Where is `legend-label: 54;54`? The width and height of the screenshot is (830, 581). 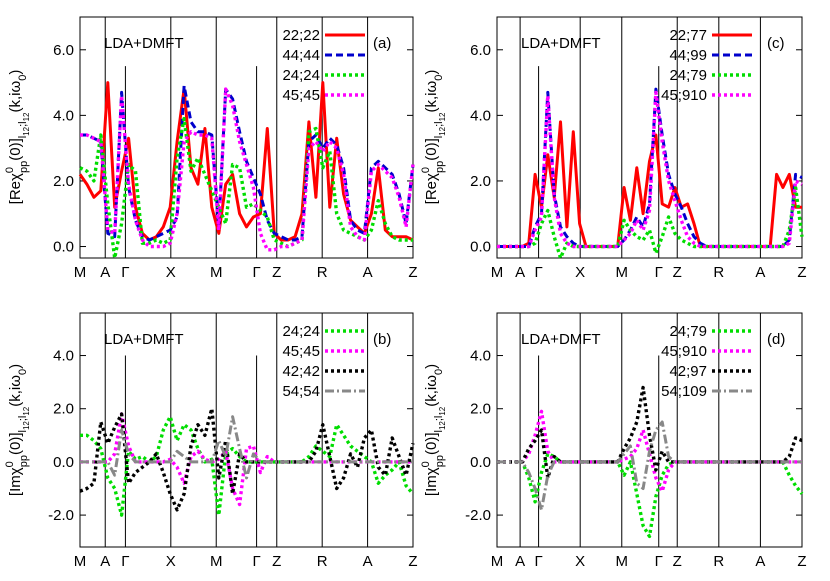
legend-label: 54;54 is located at coordinates (301, 391).